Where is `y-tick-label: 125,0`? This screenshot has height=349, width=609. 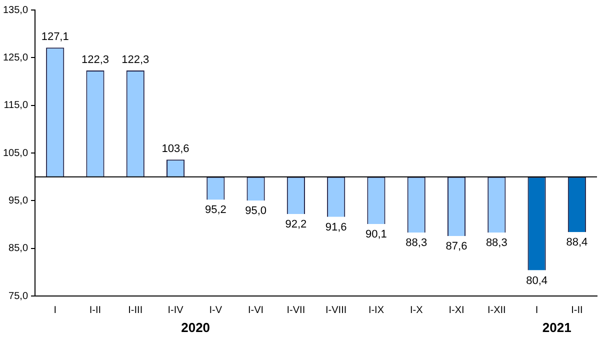 y-tick-label: 125,0 is located at coordinates (15, 58).